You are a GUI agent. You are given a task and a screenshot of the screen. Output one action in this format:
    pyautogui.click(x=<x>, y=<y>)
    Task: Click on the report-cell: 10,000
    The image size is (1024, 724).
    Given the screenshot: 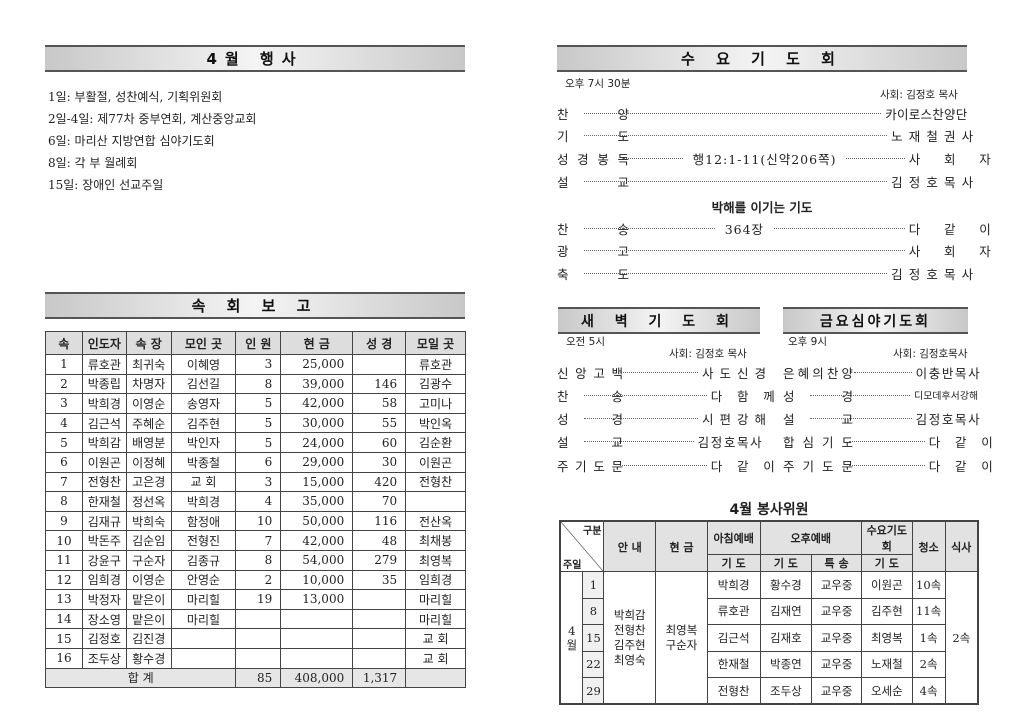 What is the action you would take?
    pyautogui.click(x=317, y=580)
    